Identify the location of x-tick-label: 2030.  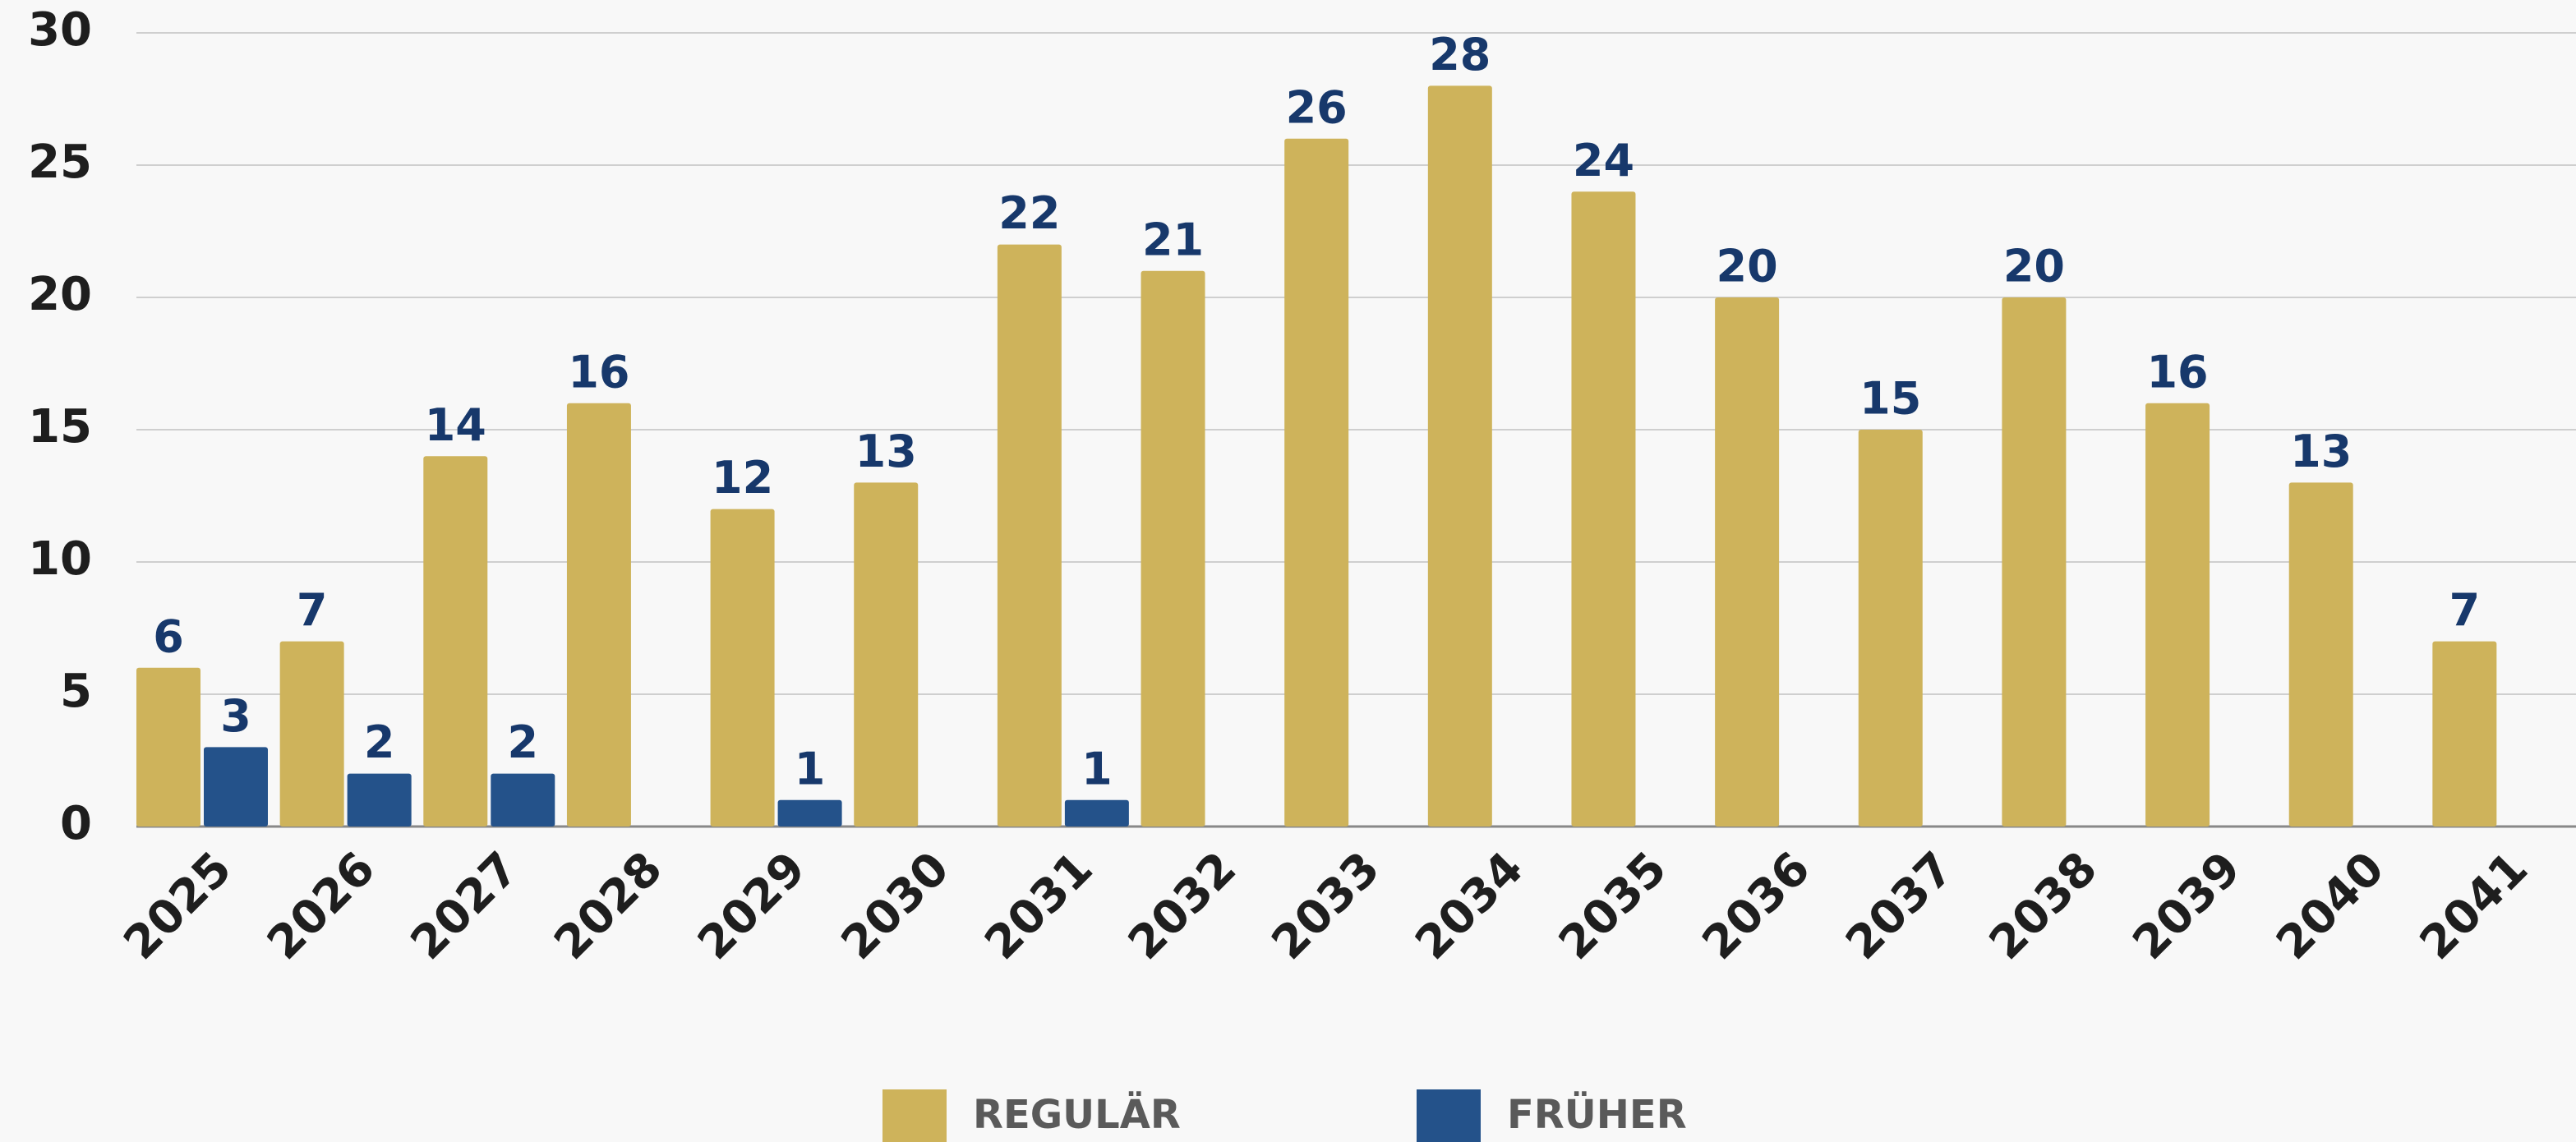
(896, 906).